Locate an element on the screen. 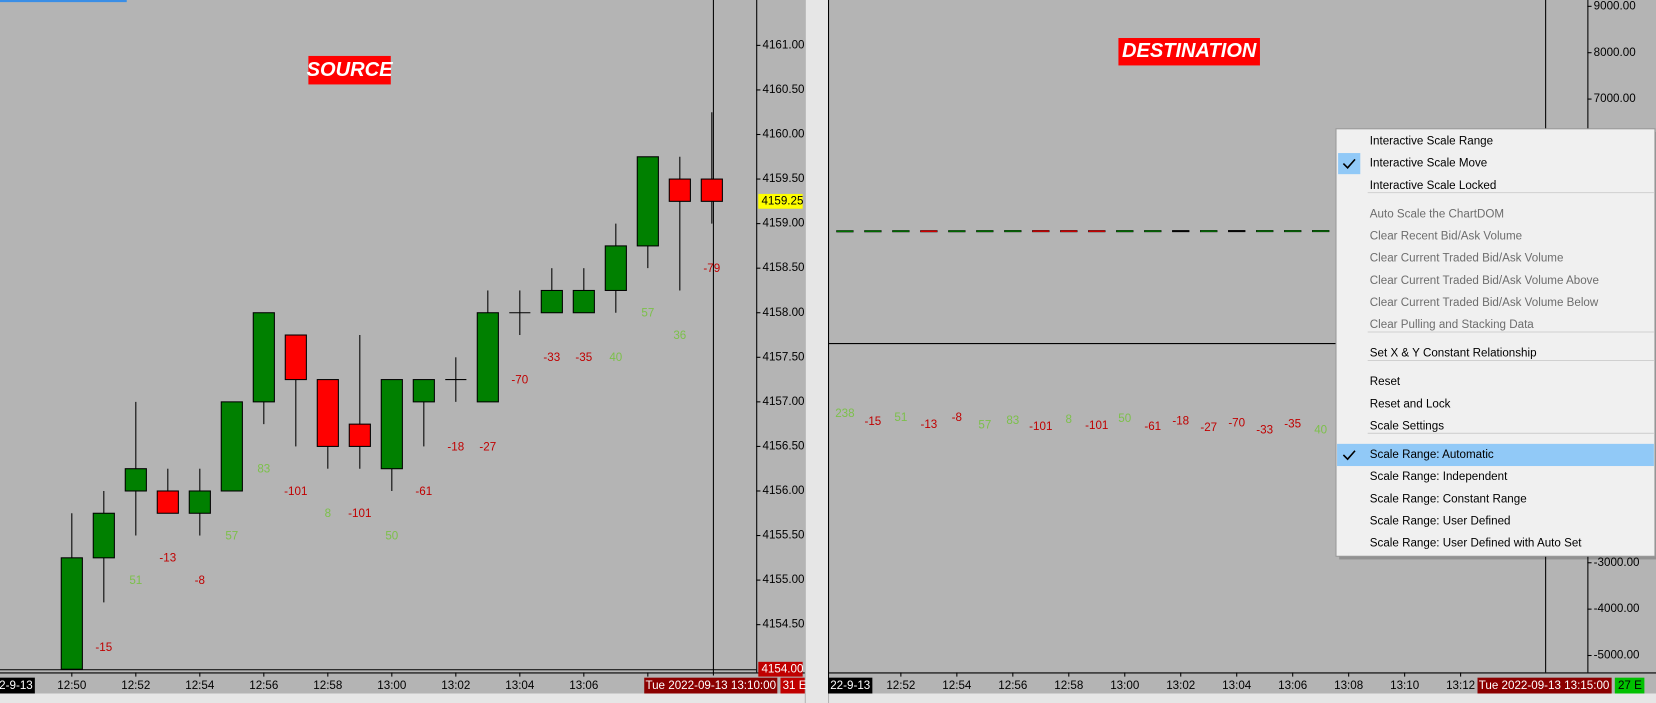 The width and height of the screenshot is (1656, 703). menu-item: Set X & Y Constant Relationship is located at coordinates (1453, 353).